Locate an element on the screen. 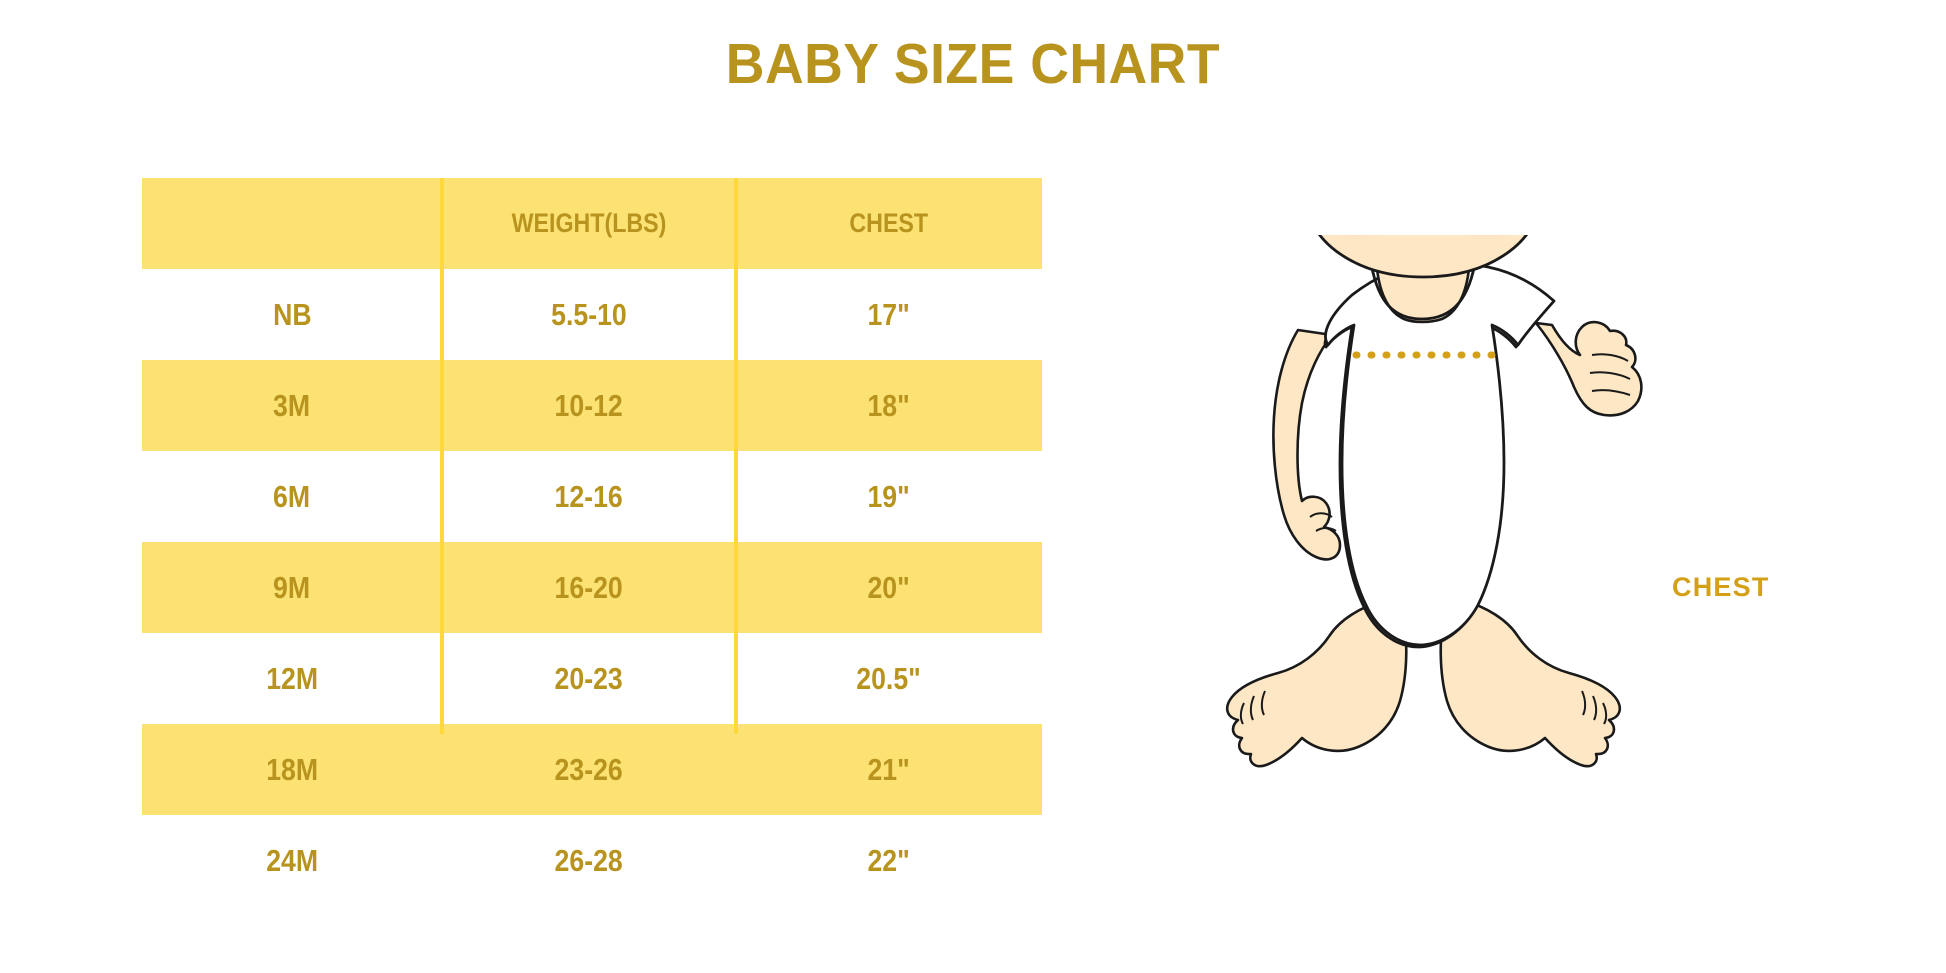 Image resolution: width=1946 pixels, height=973 pixels. cell-weight: 10-12 is located at coordinates (589, 405).